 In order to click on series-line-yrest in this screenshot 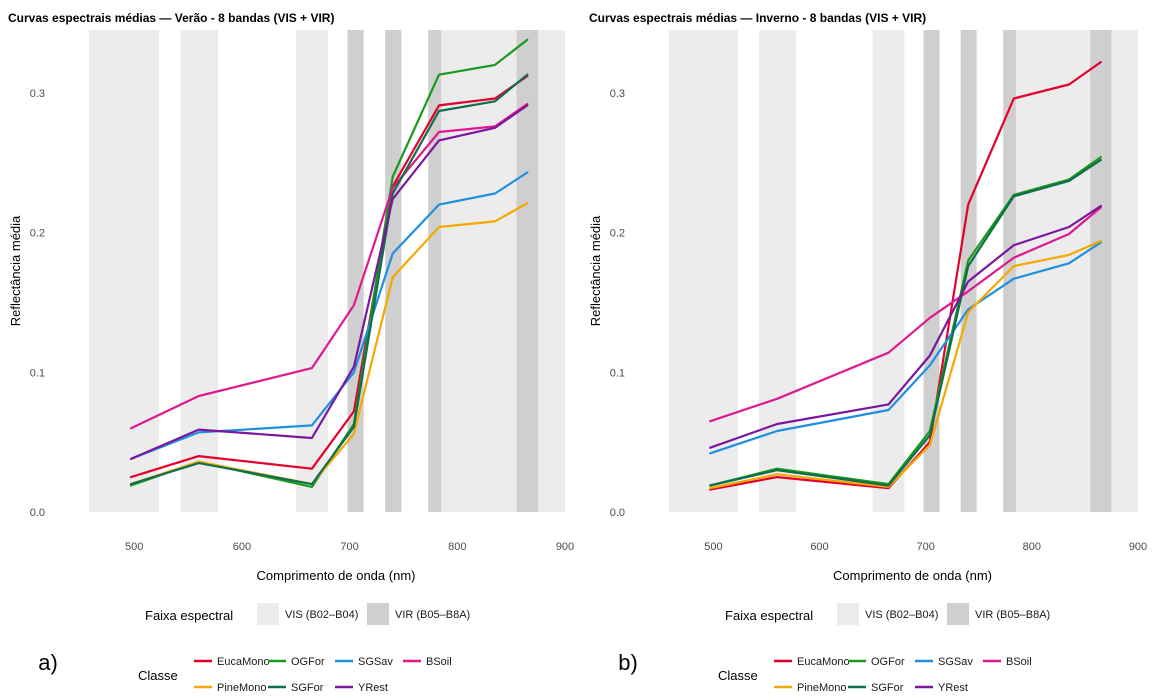, I will do `click(905, 326)`.